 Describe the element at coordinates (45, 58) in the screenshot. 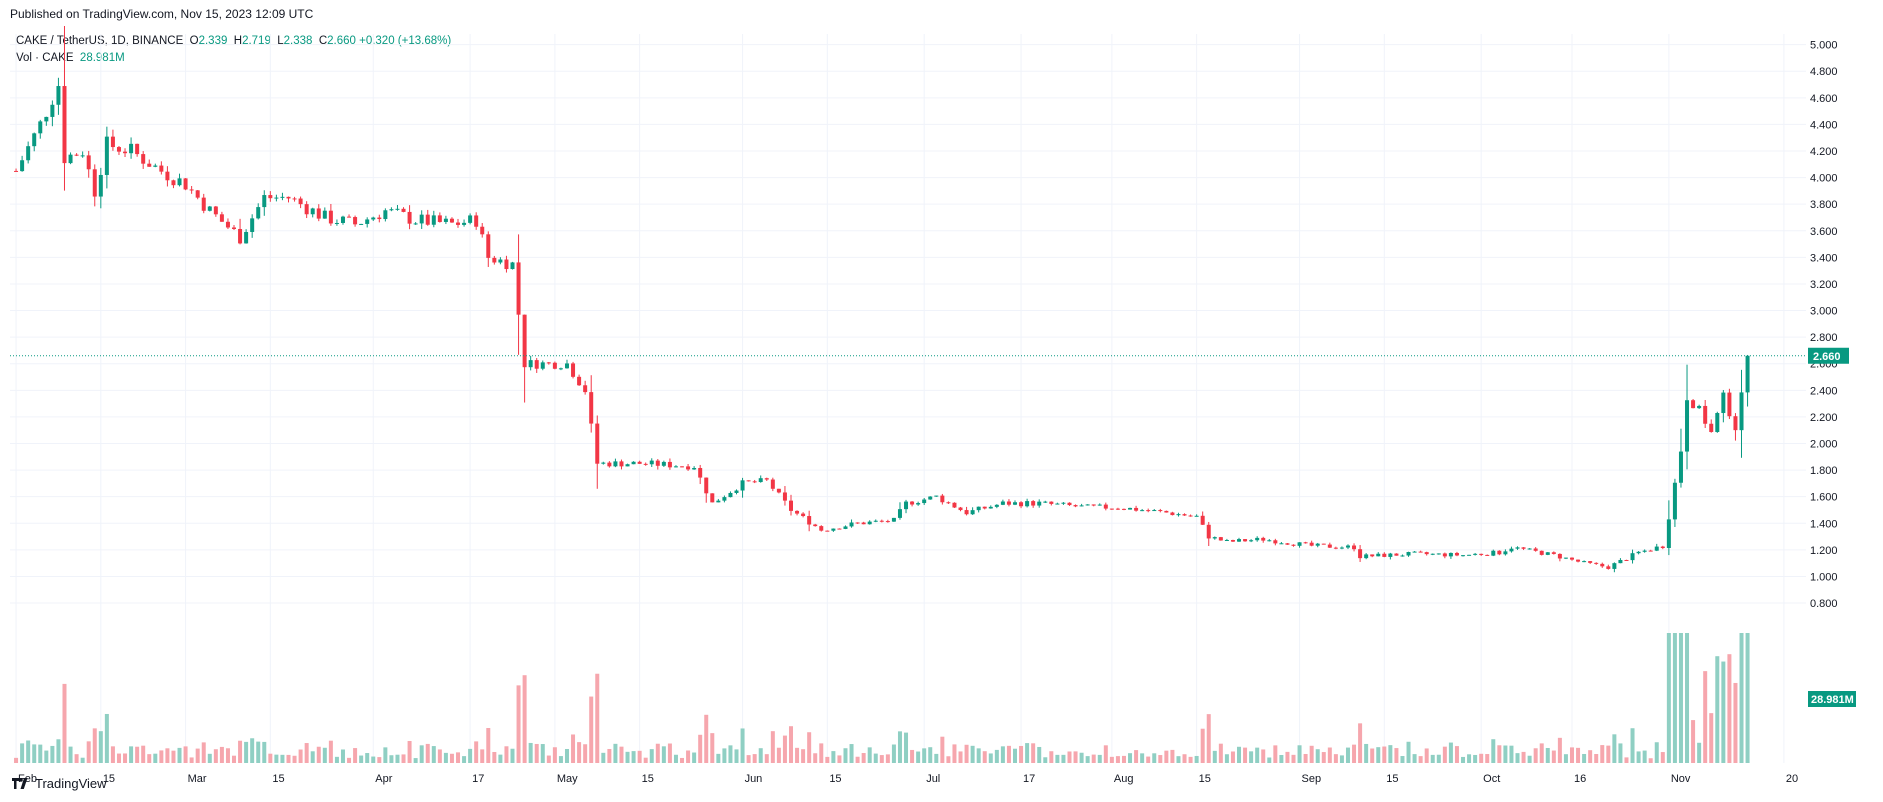

I see `volume-label: Vol · CAKE` at that location.